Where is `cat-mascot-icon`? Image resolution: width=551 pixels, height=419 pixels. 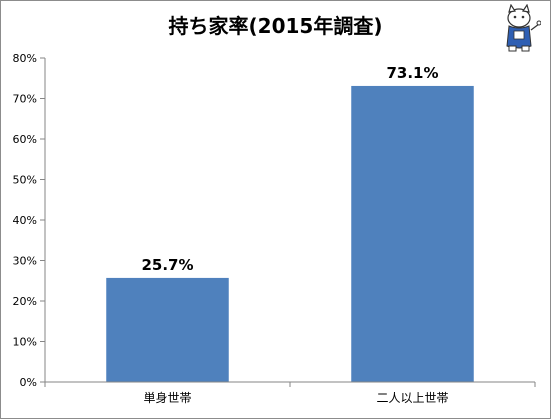
cat-mascot-icon is located at coordinates (523, 28).